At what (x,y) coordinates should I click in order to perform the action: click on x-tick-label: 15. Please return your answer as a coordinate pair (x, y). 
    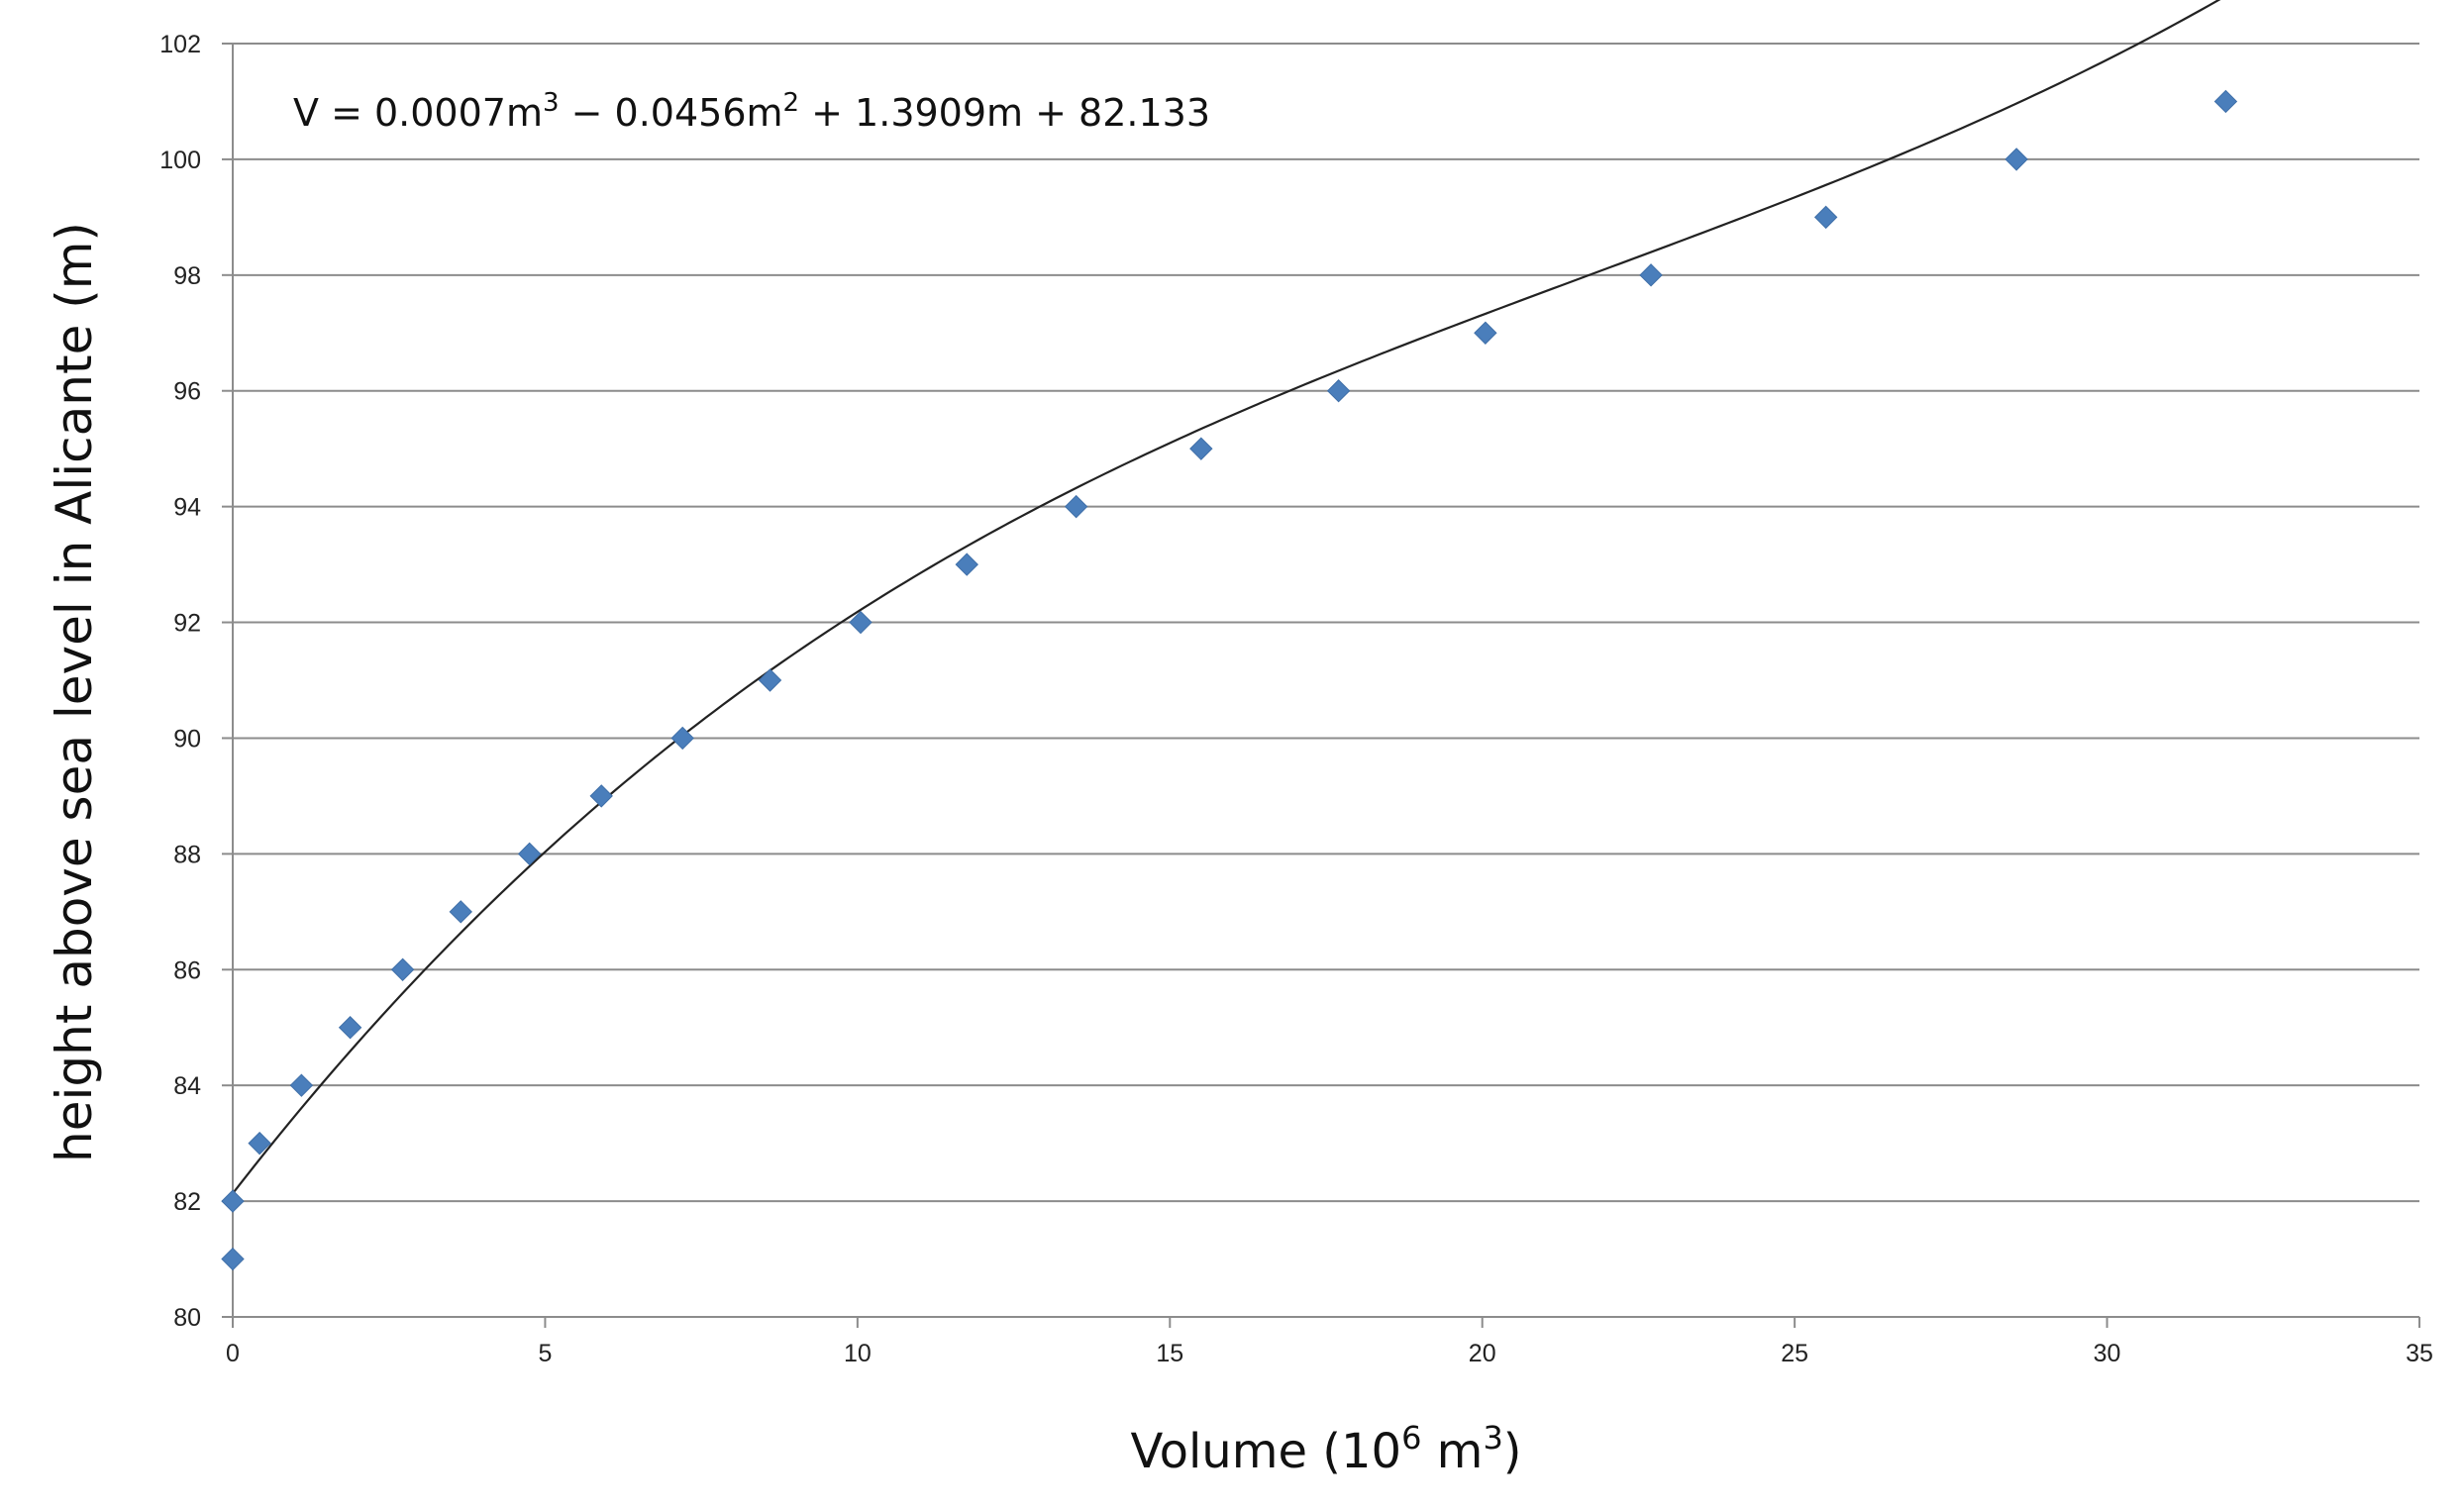
    Looking at the image, I should click on (1169, 1353).